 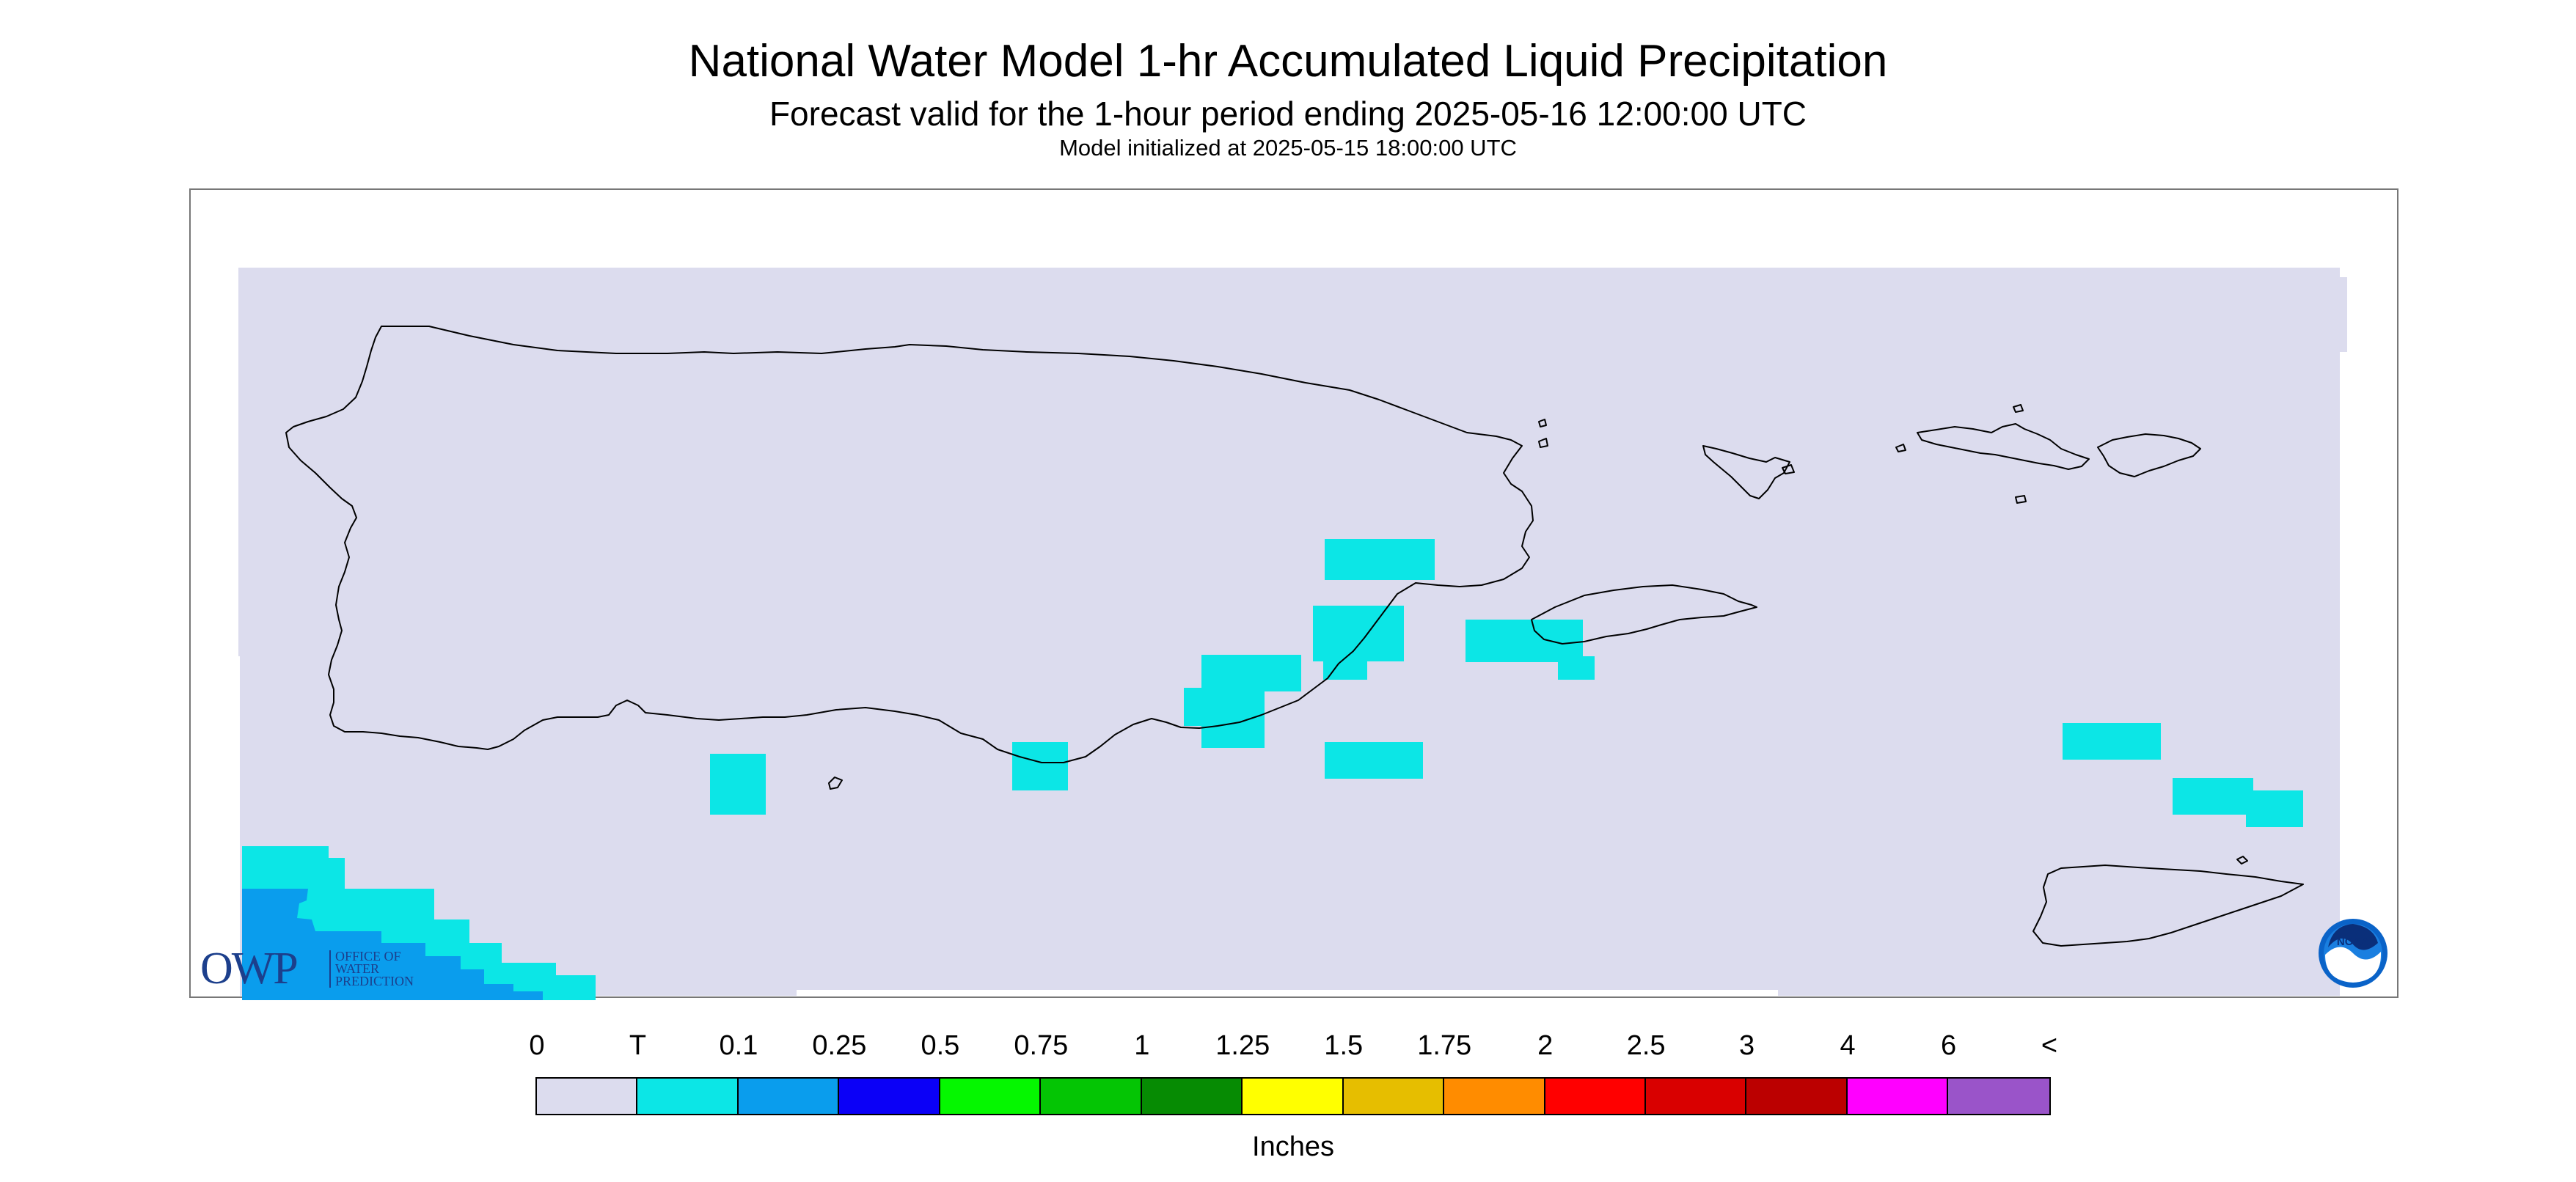 I want to click on st-john-outline, so click(x=2149, y=455).